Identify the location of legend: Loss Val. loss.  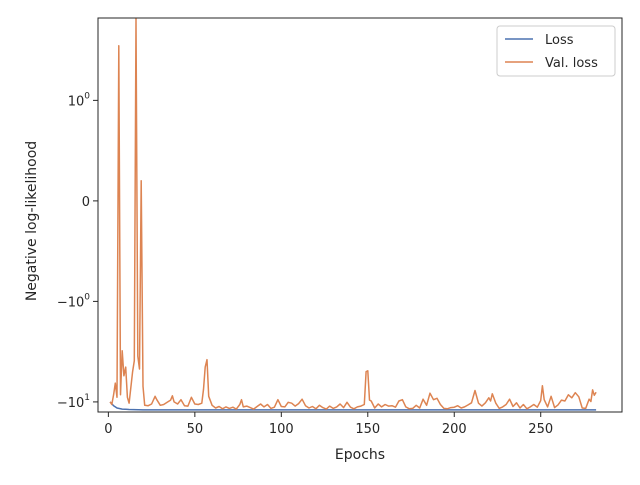
(556, 51).